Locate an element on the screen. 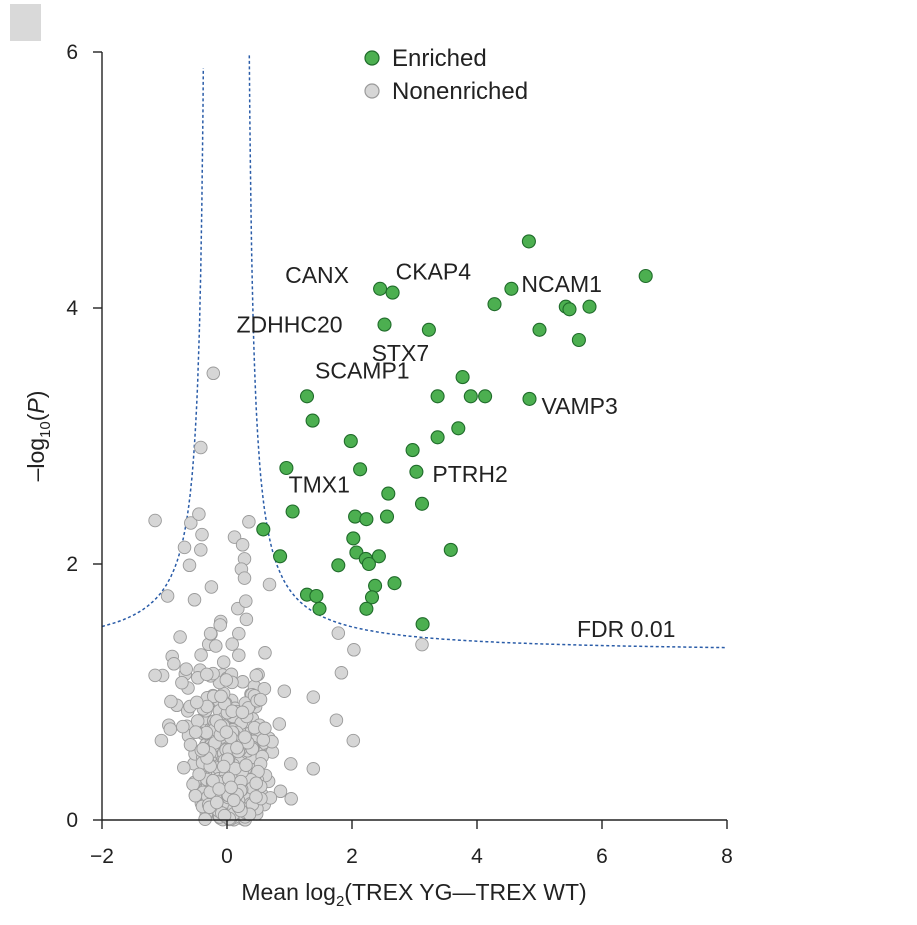 This screenshot has height=925, width=917. y-tick-label: 4 is located at coordinates (72, 308).